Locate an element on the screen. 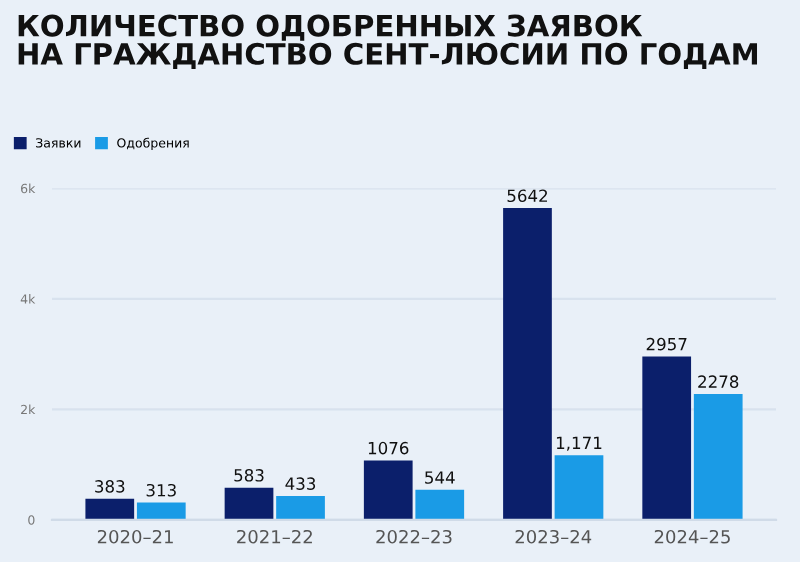 This screenshot has height=562, width=800. chart-title: КОЛИЧЕСТВО ОДОБРЕННЫХ ЗАЯВОК НА ГРАЖДАНСТВО СЕНТ-ЛЮСИИ ПО ГОДАМ is located at coordinates (388, 42).